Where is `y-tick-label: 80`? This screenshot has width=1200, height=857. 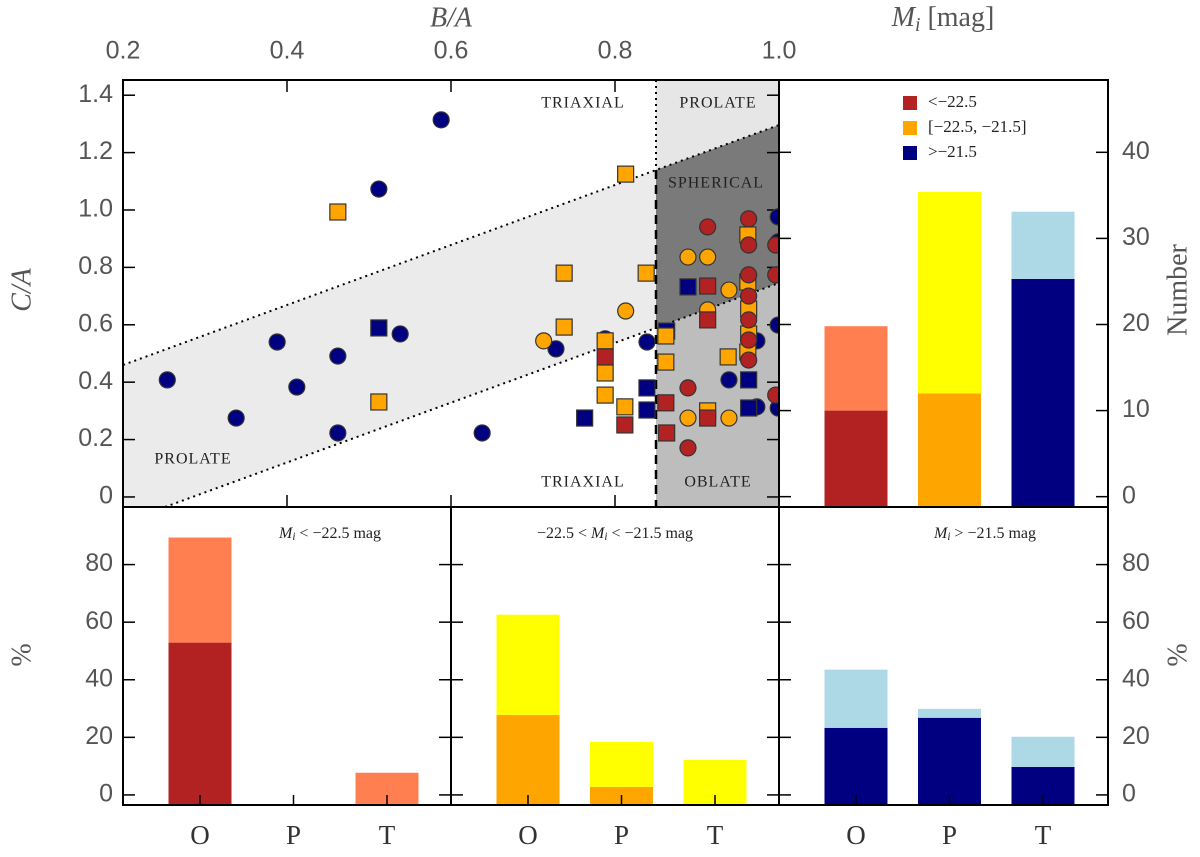
y-tick-label: 80 is located at coordinates (1136, 563).